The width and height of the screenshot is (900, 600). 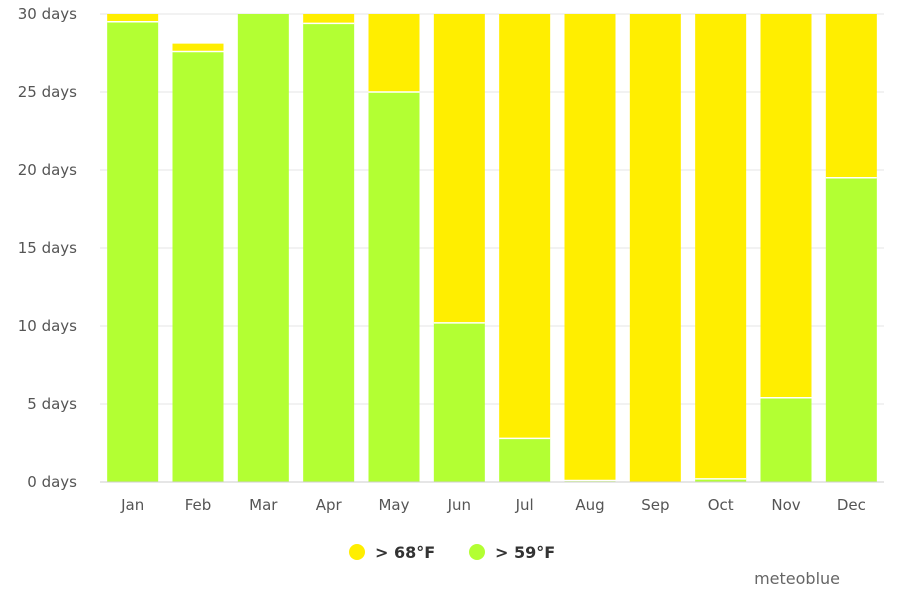 I want to click on y-tick-label: 0 days, so click(x=52, y=482).